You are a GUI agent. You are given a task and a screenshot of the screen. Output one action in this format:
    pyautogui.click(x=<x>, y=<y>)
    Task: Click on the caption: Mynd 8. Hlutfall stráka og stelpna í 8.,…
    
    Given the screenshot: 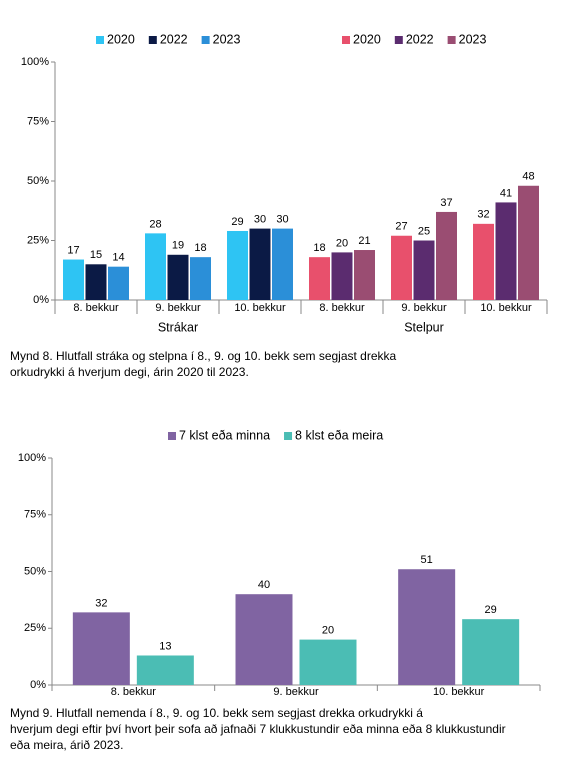 What is the action you would take?
    pyautogui.click(x=203, y=356)
    